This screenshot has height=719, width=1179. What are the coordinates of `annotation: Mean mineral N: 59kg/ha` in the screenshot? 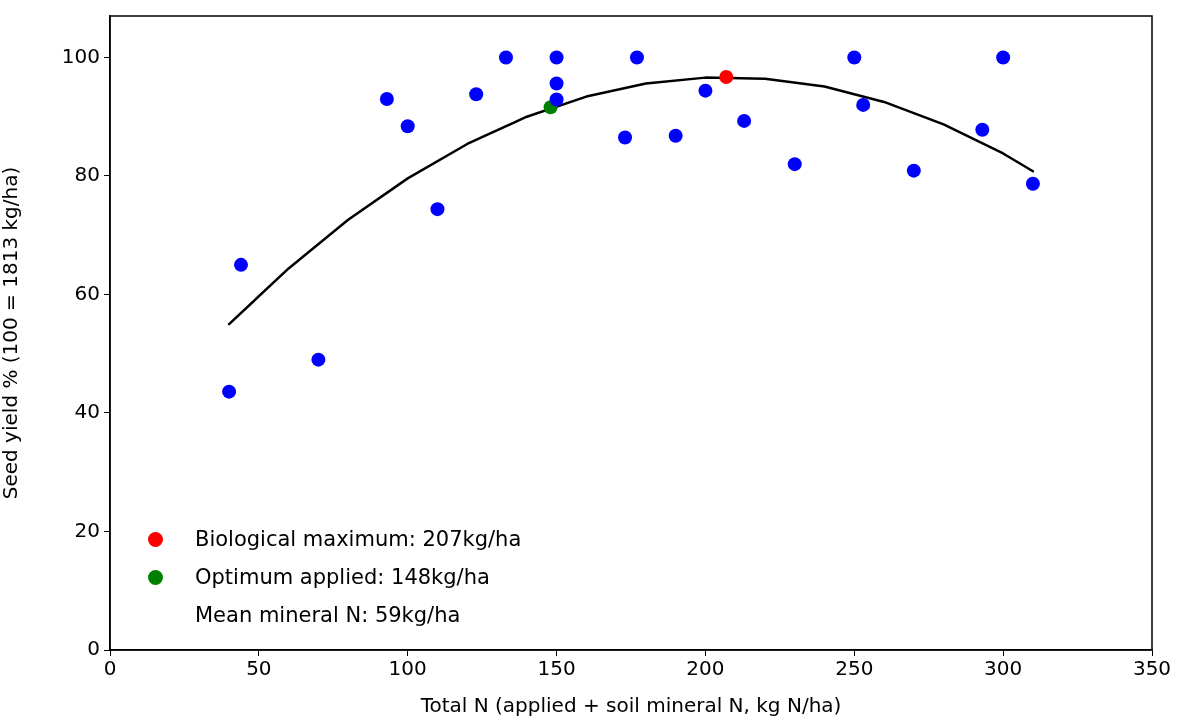 It's located at (328, 615).